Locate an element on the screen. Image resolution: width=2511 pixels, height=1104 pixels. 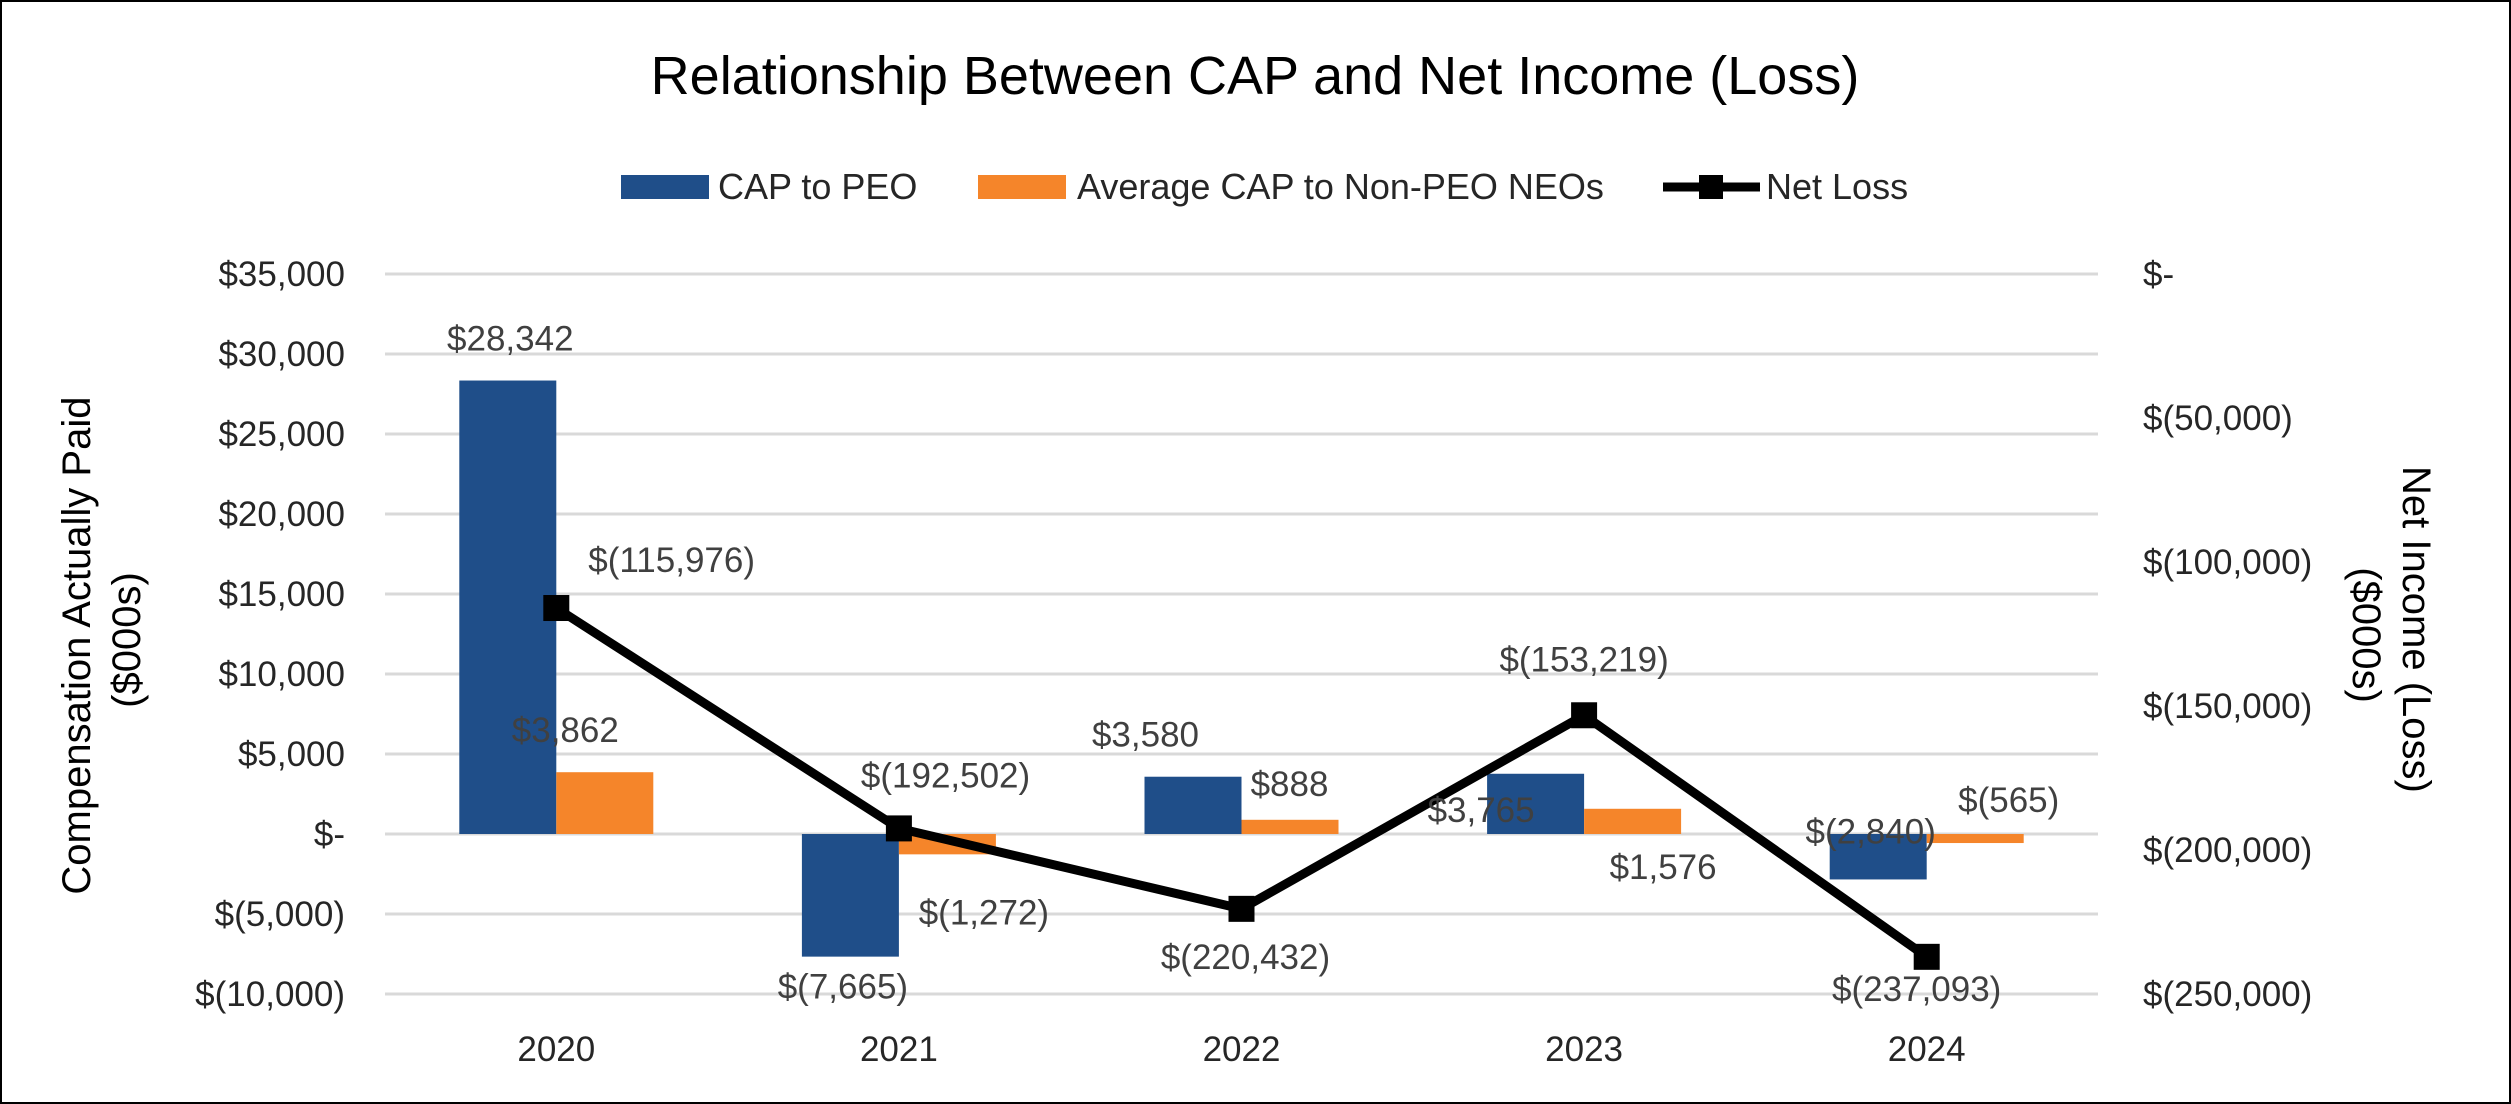
left-tick-label: $15,000 is located at coordinates (281, 594).